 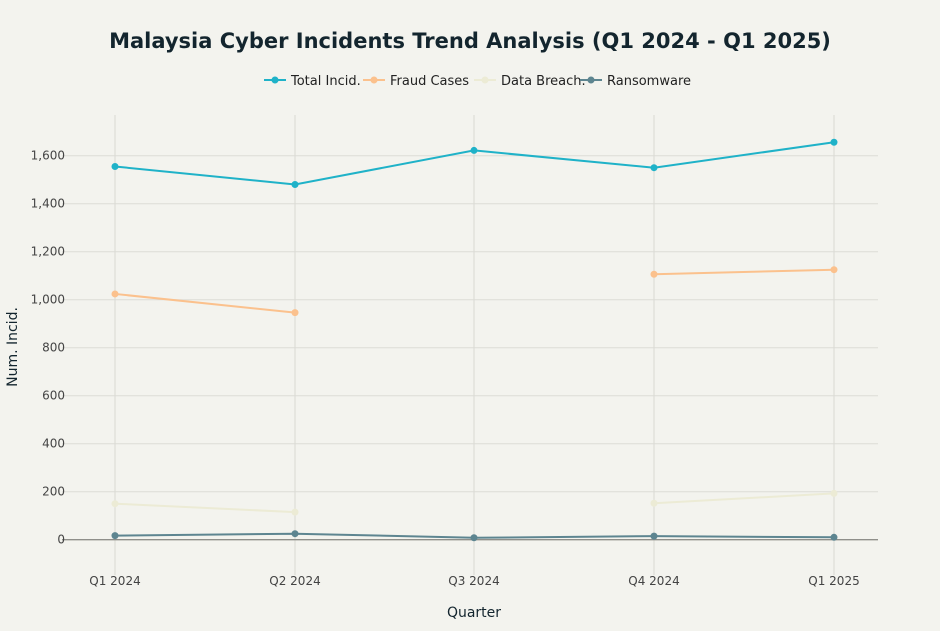 I want to click on legend-label: Total Incid., so click(x=325, y=81).